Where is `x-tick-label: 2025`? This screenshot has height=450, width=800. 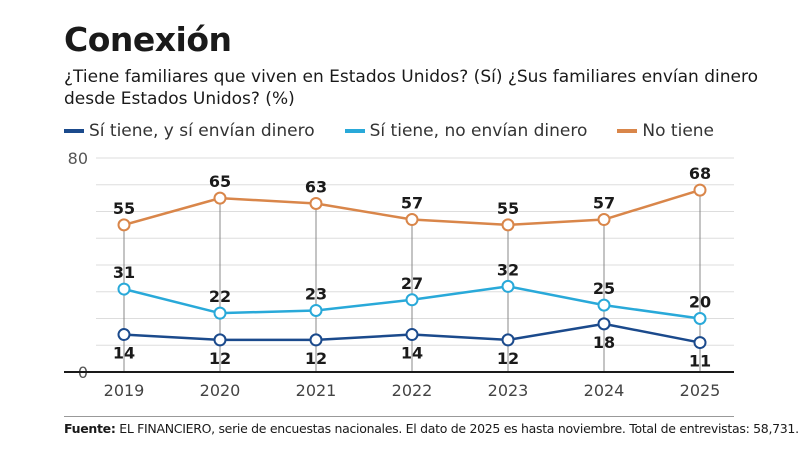
x-tick-label: 2025 is located at coordinates (700, 390).